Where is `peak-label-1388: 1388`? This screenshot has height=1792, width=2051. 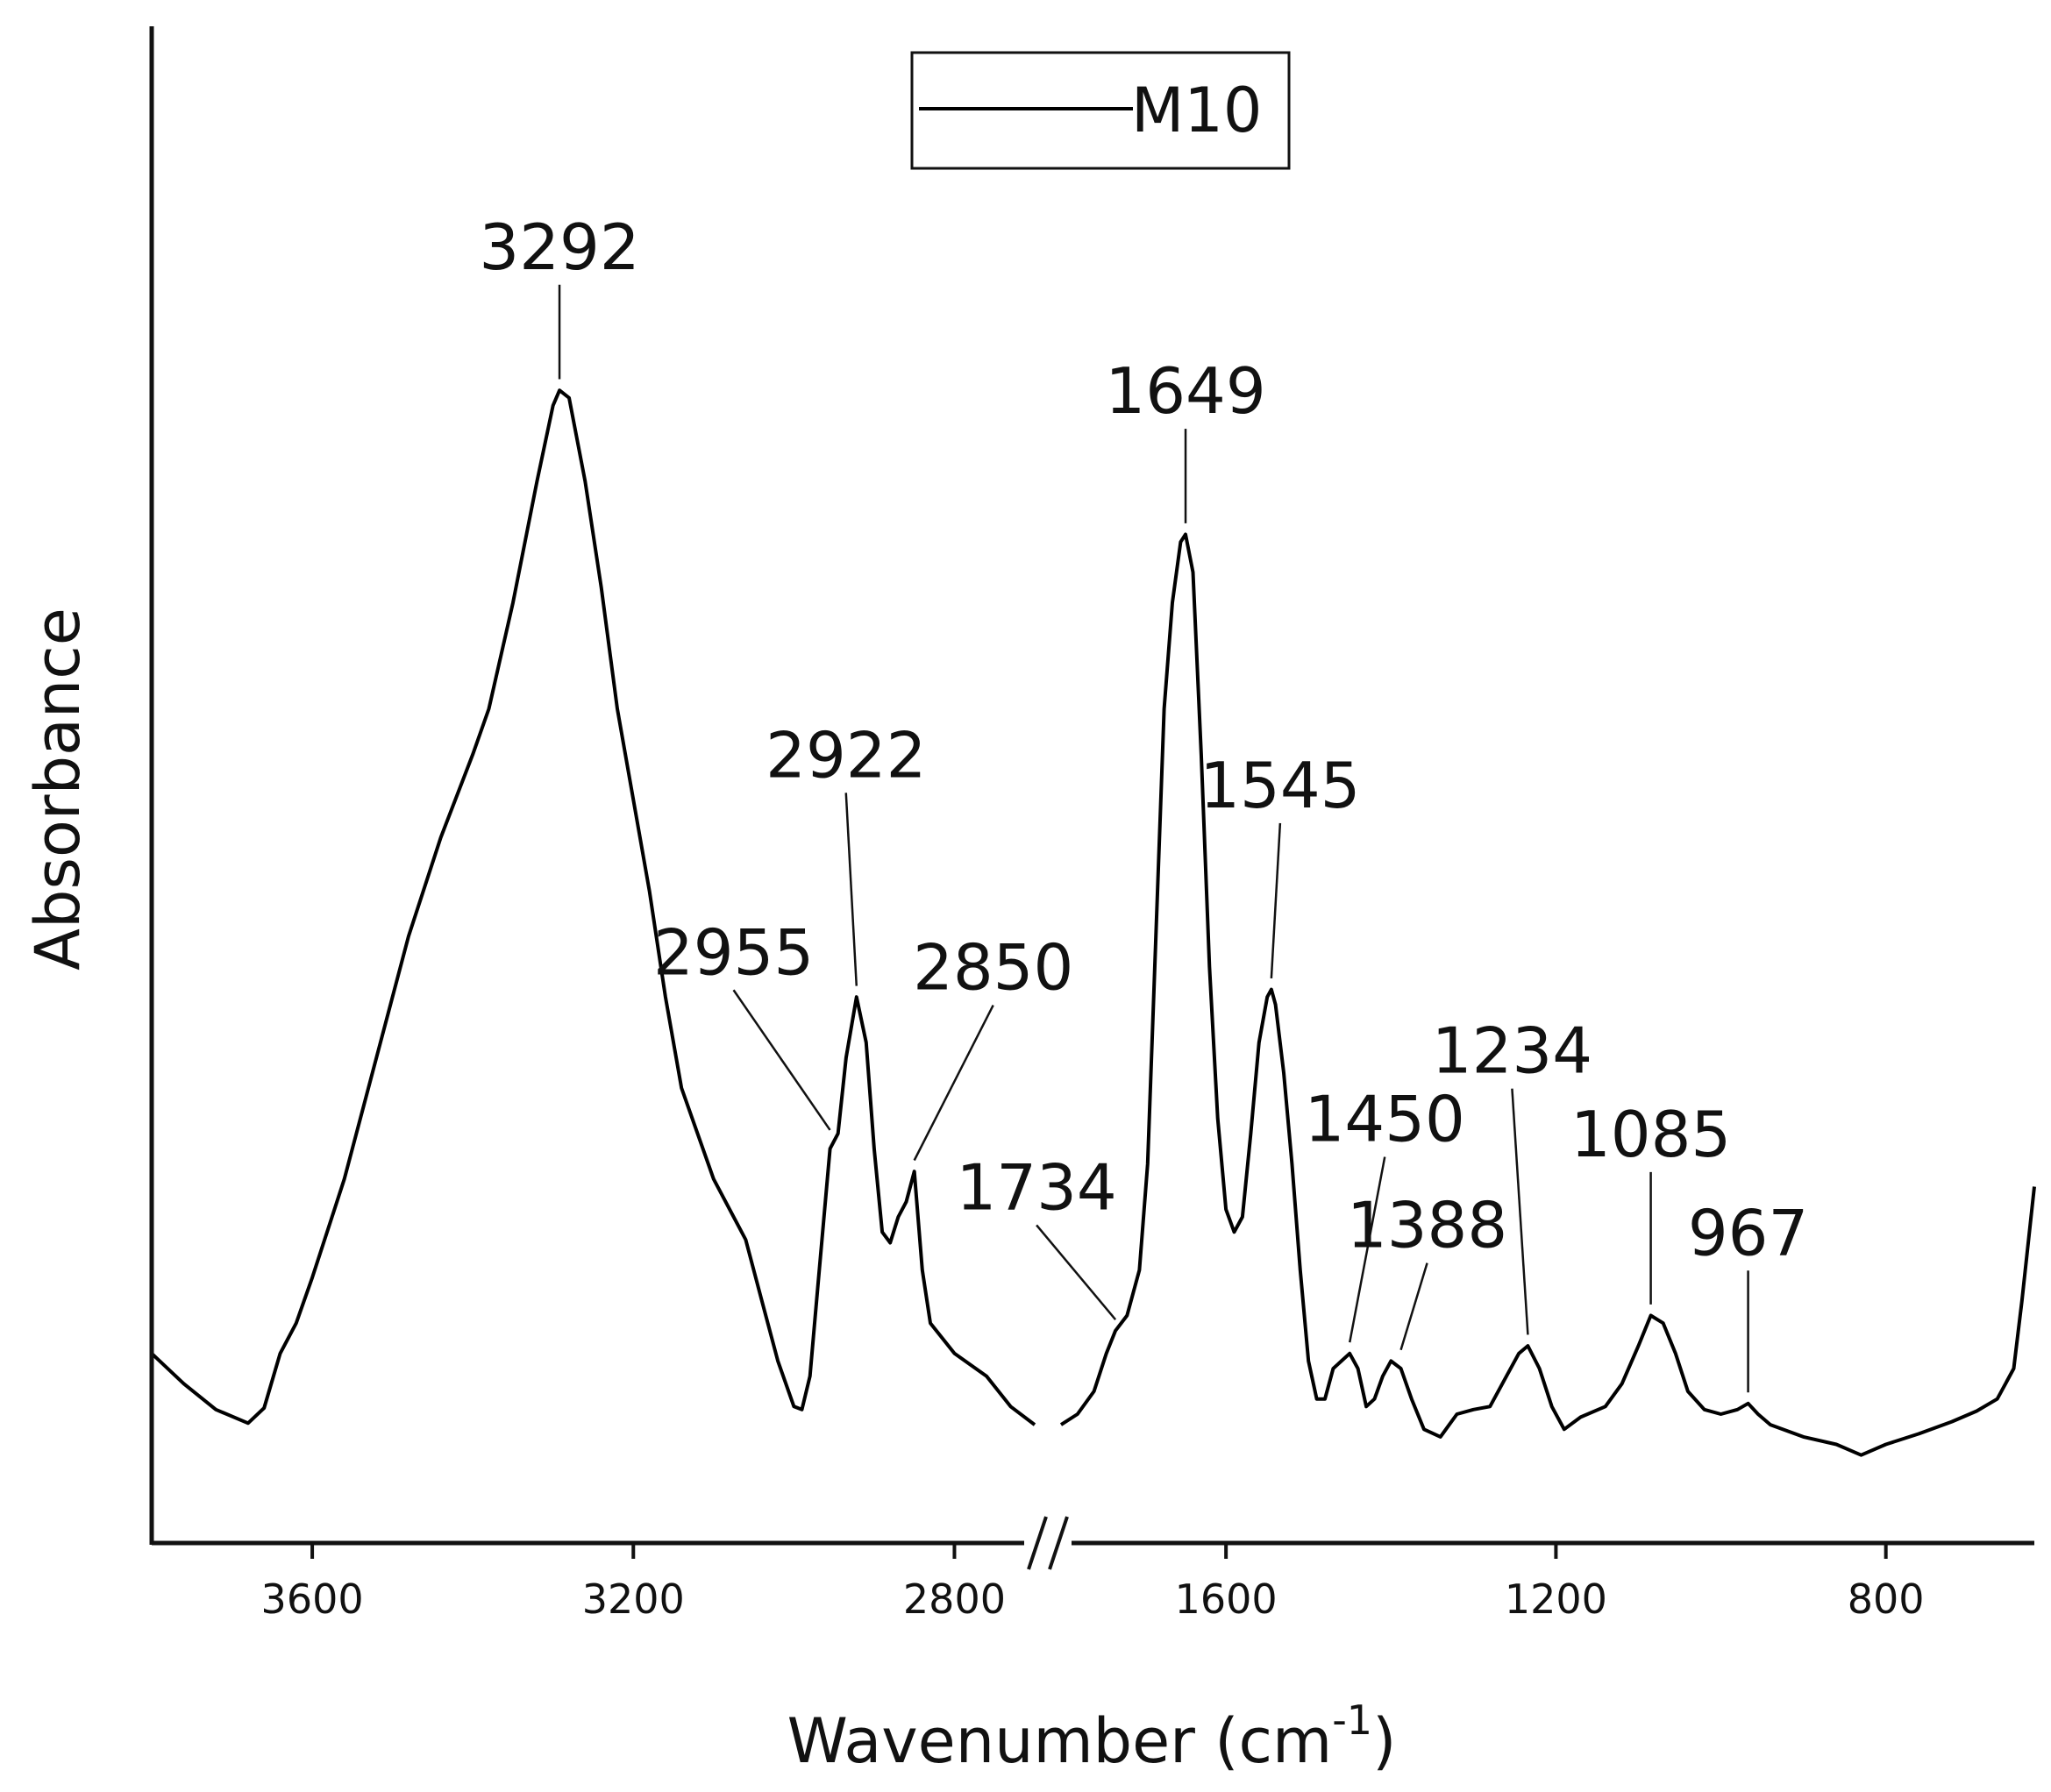 peak-label-1388: 1388 is located at coordinates (1427, 1225).